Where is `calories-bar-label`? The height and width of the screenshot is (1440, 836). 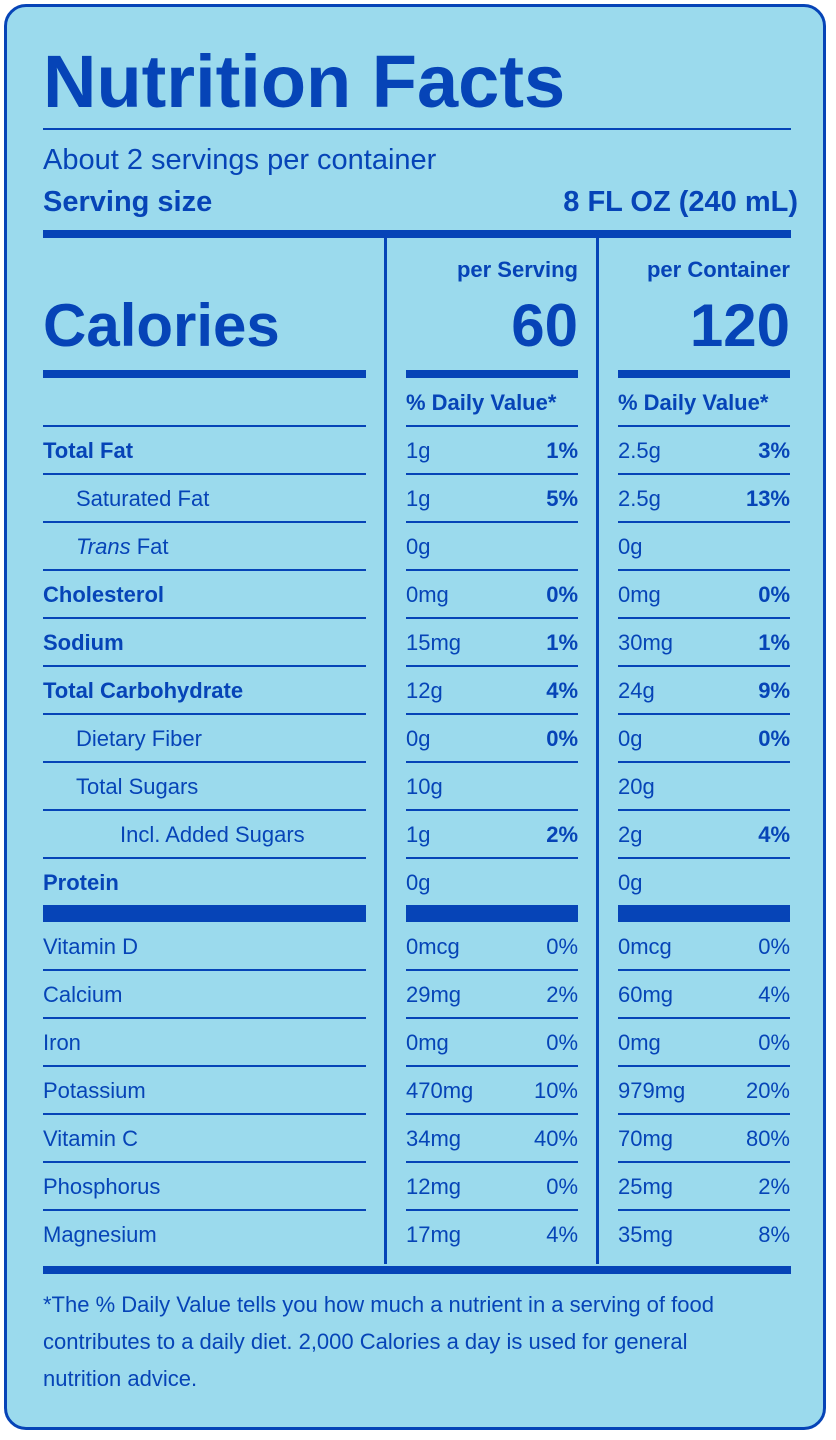
calories-bar-label is located at coordinates (204, 374).